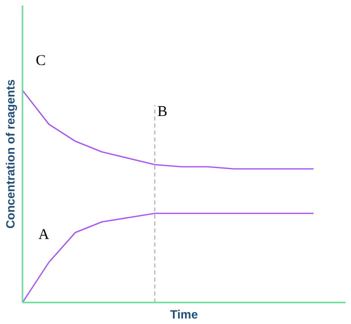  What do you see at coordinates (11, 154) in the screenshot?
I see `y-axis-title: Concentration of reagents` at bounding box center [11, 154].